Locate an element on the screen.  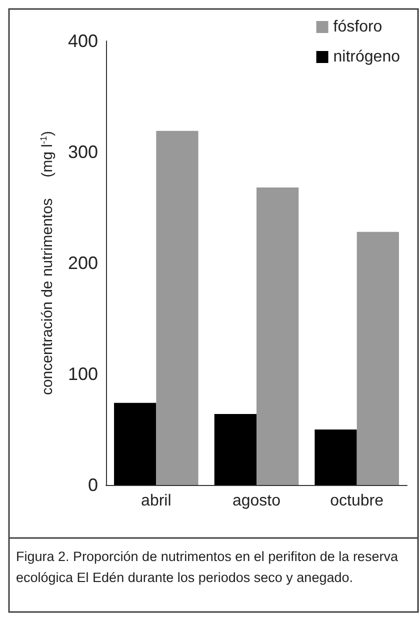
legend-label: nitrógeno is located at coordinates (366, 57).